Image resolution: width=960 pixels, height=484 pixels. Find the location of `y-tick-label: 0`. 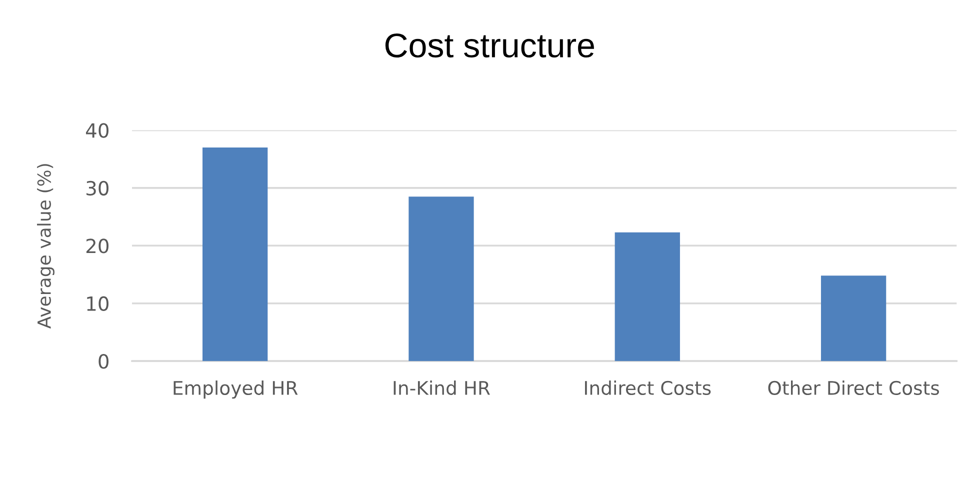

y-tick-label: 0 is located at coordinates (103, 361).